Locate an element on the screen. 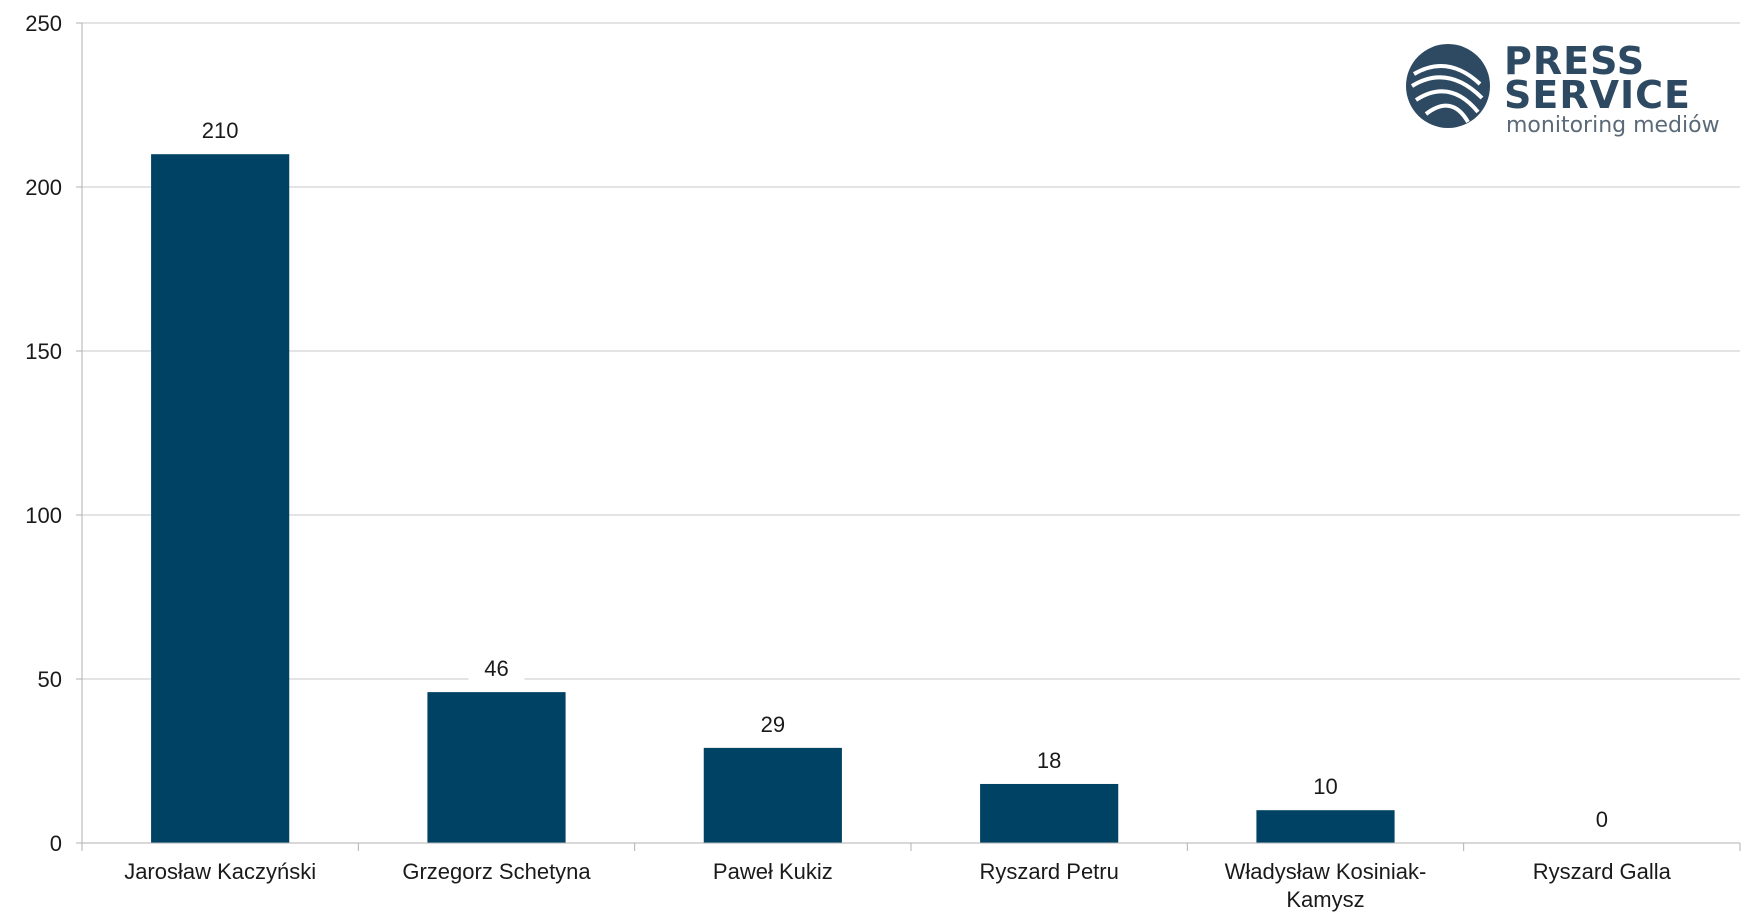 This screenshot has height=923, width=1754. press-service-logo: PRESS SERVICE monitoring mediów is located at coordinates (1570, 89).